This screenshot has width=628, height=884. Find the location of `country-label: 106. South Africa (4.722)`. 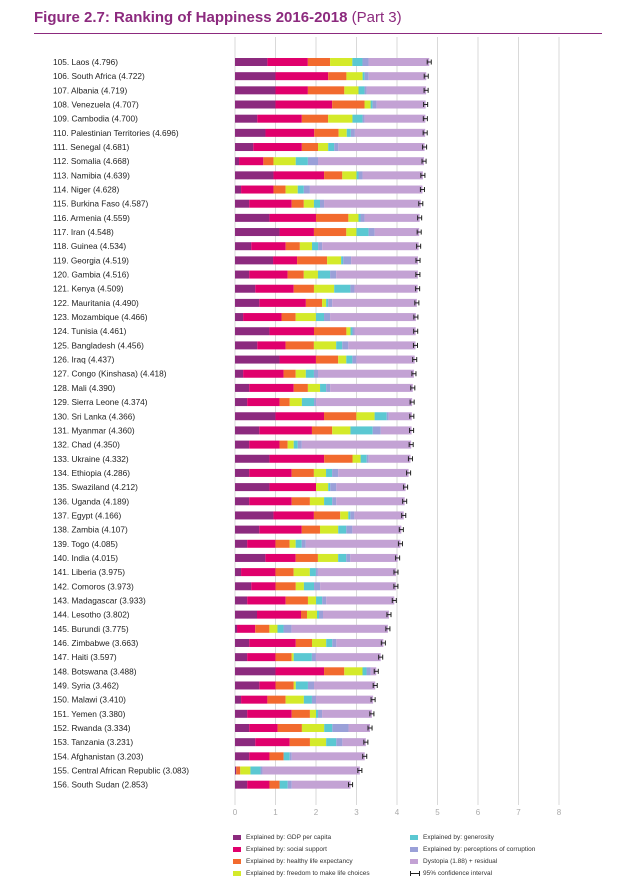

country-label: 106. South Africa (4.722) is located at coordinates (99, 76).